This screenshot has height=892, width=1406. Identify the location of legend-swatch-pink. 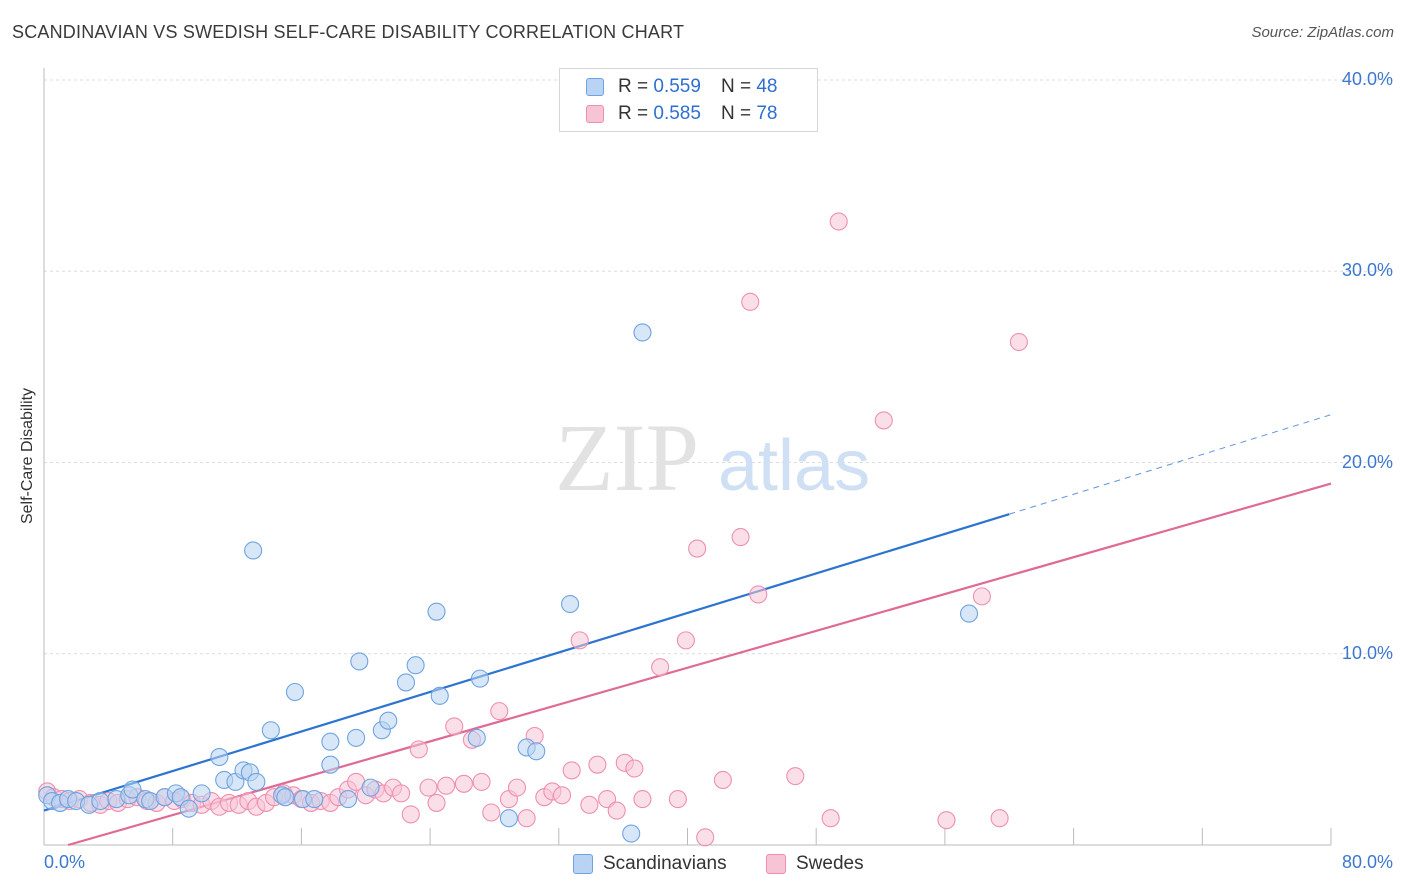
(595, 114).